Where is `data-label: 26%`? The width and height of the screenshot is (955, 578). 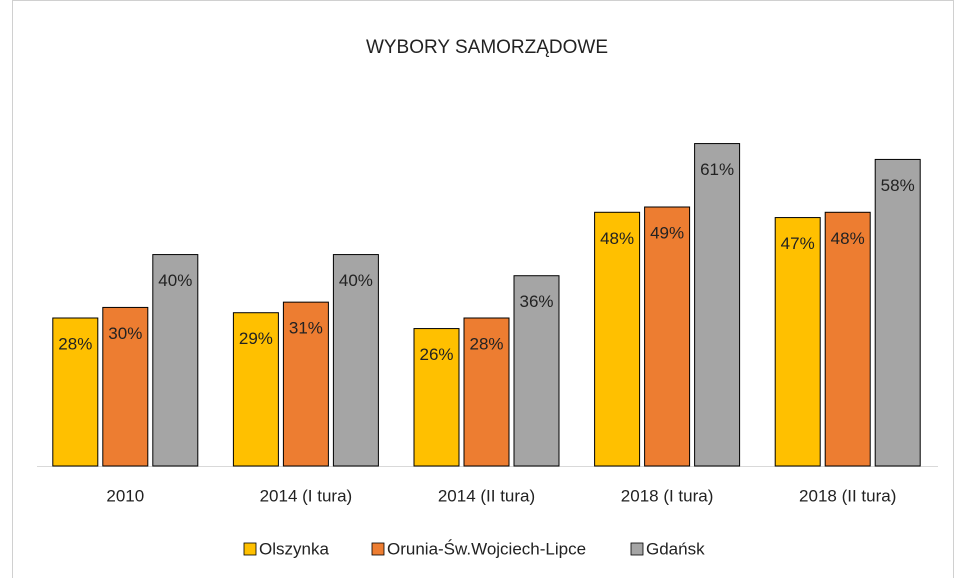
data-label: 26% is located at coordinates (436, 354).